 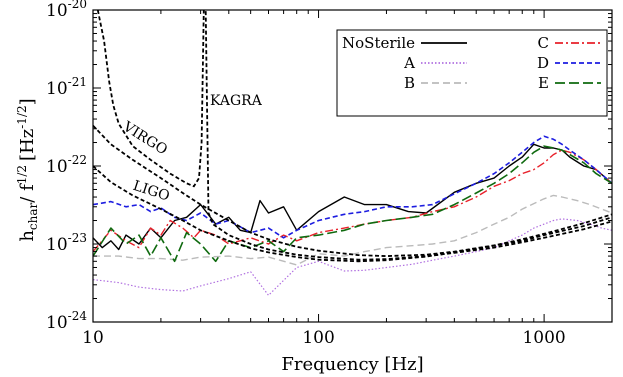 I want to click on y-label-f-sup: 1/2, so click(x=22, y=174).